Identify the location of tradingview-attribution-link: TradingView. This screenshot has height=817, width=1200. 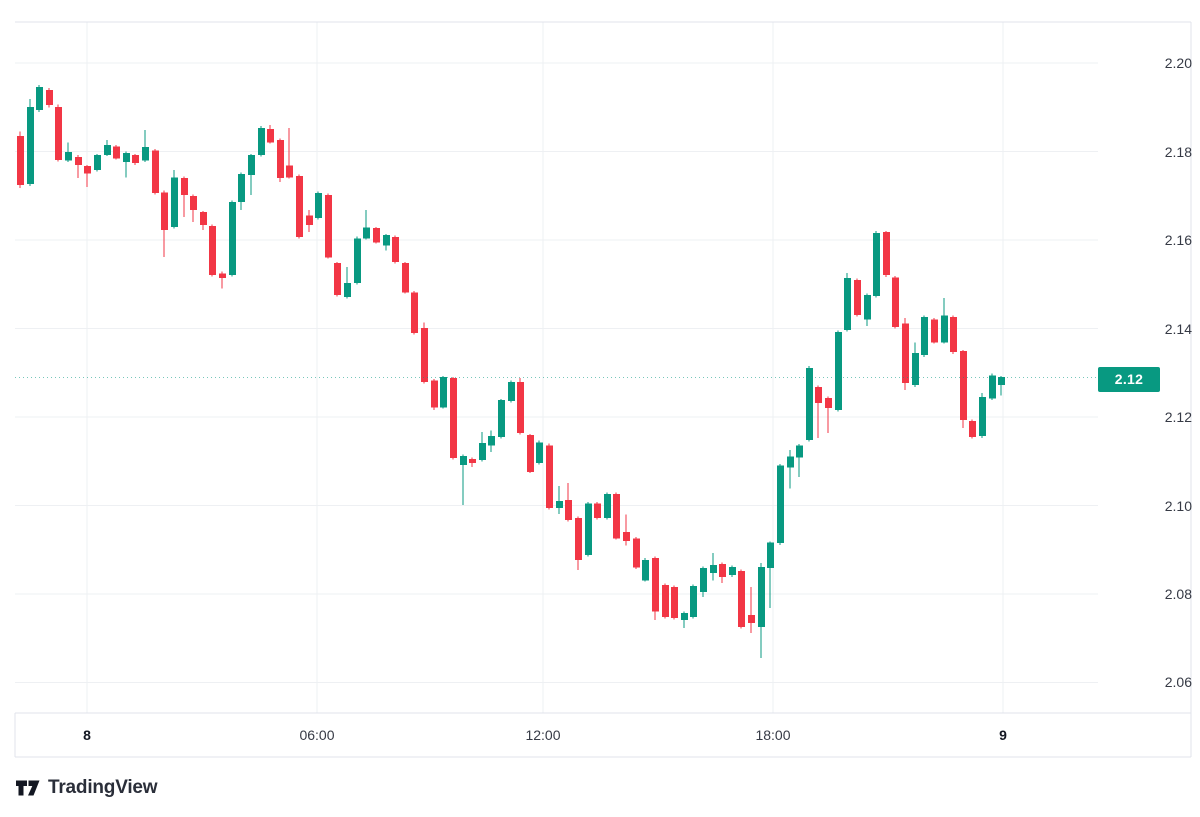
(87, 788).